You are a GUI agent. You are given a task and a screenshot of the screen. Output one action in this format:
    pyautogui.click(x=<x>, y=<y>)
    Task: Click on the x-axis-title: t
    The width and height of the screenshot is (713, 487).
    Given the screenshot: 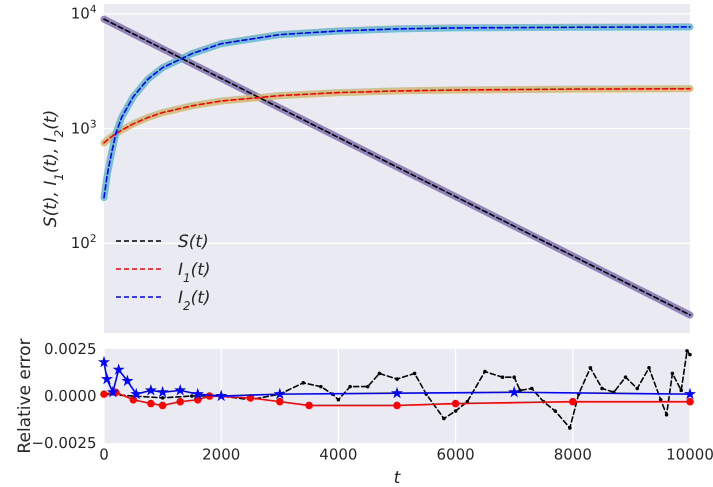 What is the action you would take?
    pyautogui.click(x=398, y=477)
    